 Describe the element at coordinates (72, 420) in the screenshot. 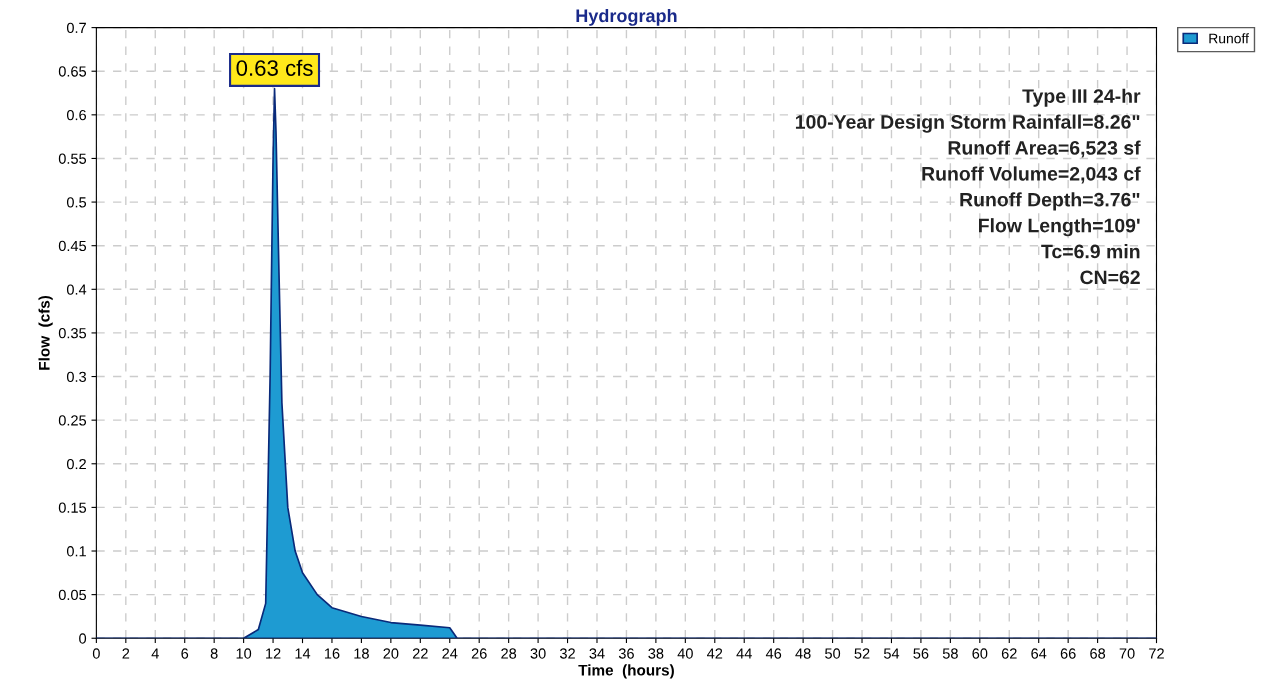

I see `y-tick-label: 0.25` at that location.